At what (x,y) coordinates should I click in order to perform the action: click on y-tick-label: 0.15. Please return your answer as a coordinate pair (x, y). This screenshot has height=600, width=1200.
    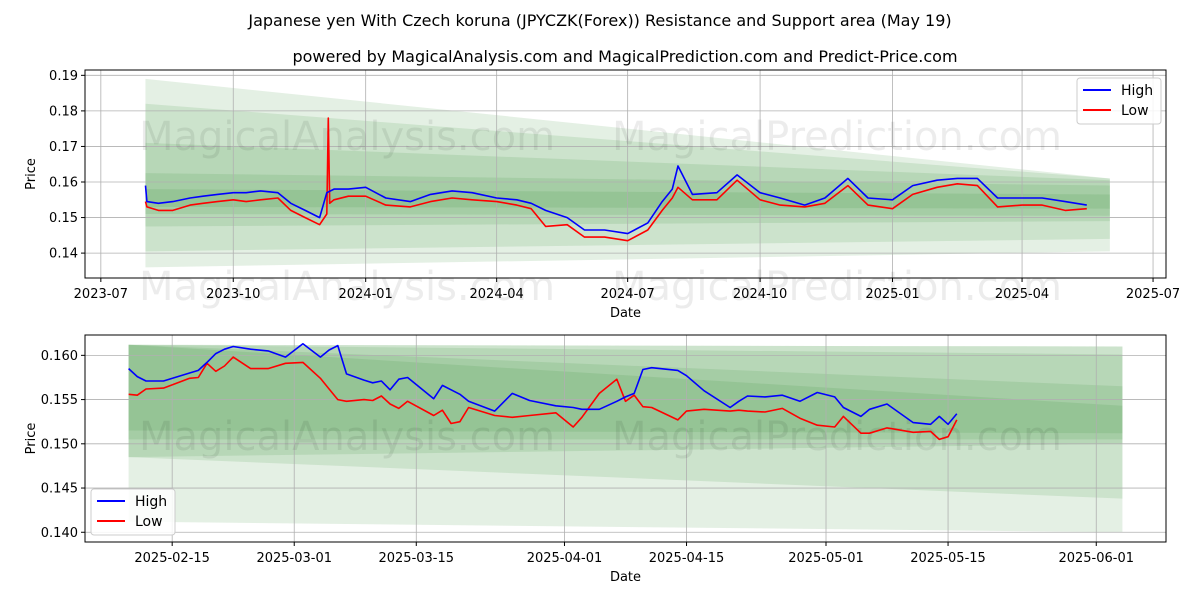
    Looking at the image, I should click on (63, 218).